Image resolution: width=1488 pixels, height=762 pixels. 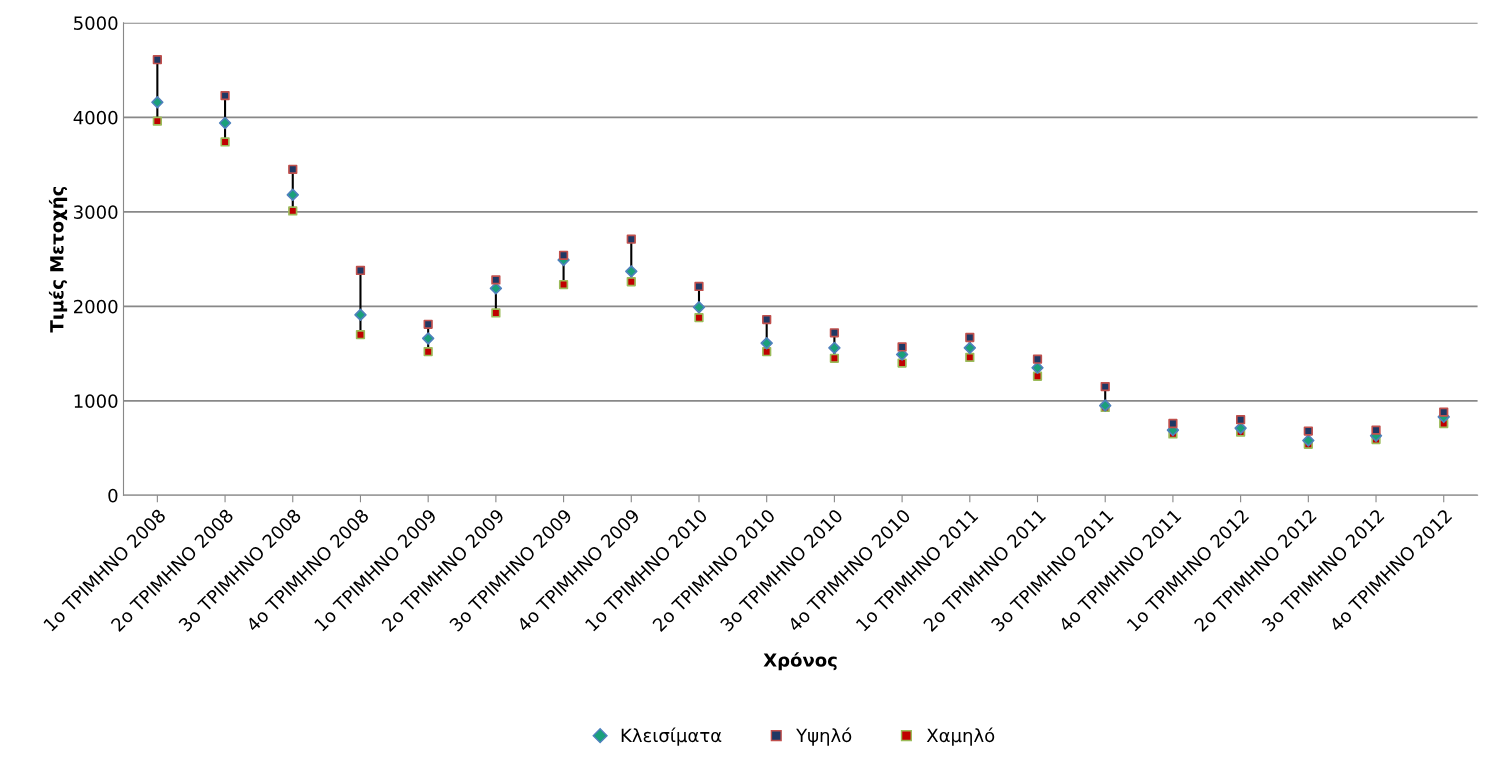 What do you see at coordinates (824, 736) in the screenshot?
I see `legend-label: Υψηλό` at bounding box center [824, 736].